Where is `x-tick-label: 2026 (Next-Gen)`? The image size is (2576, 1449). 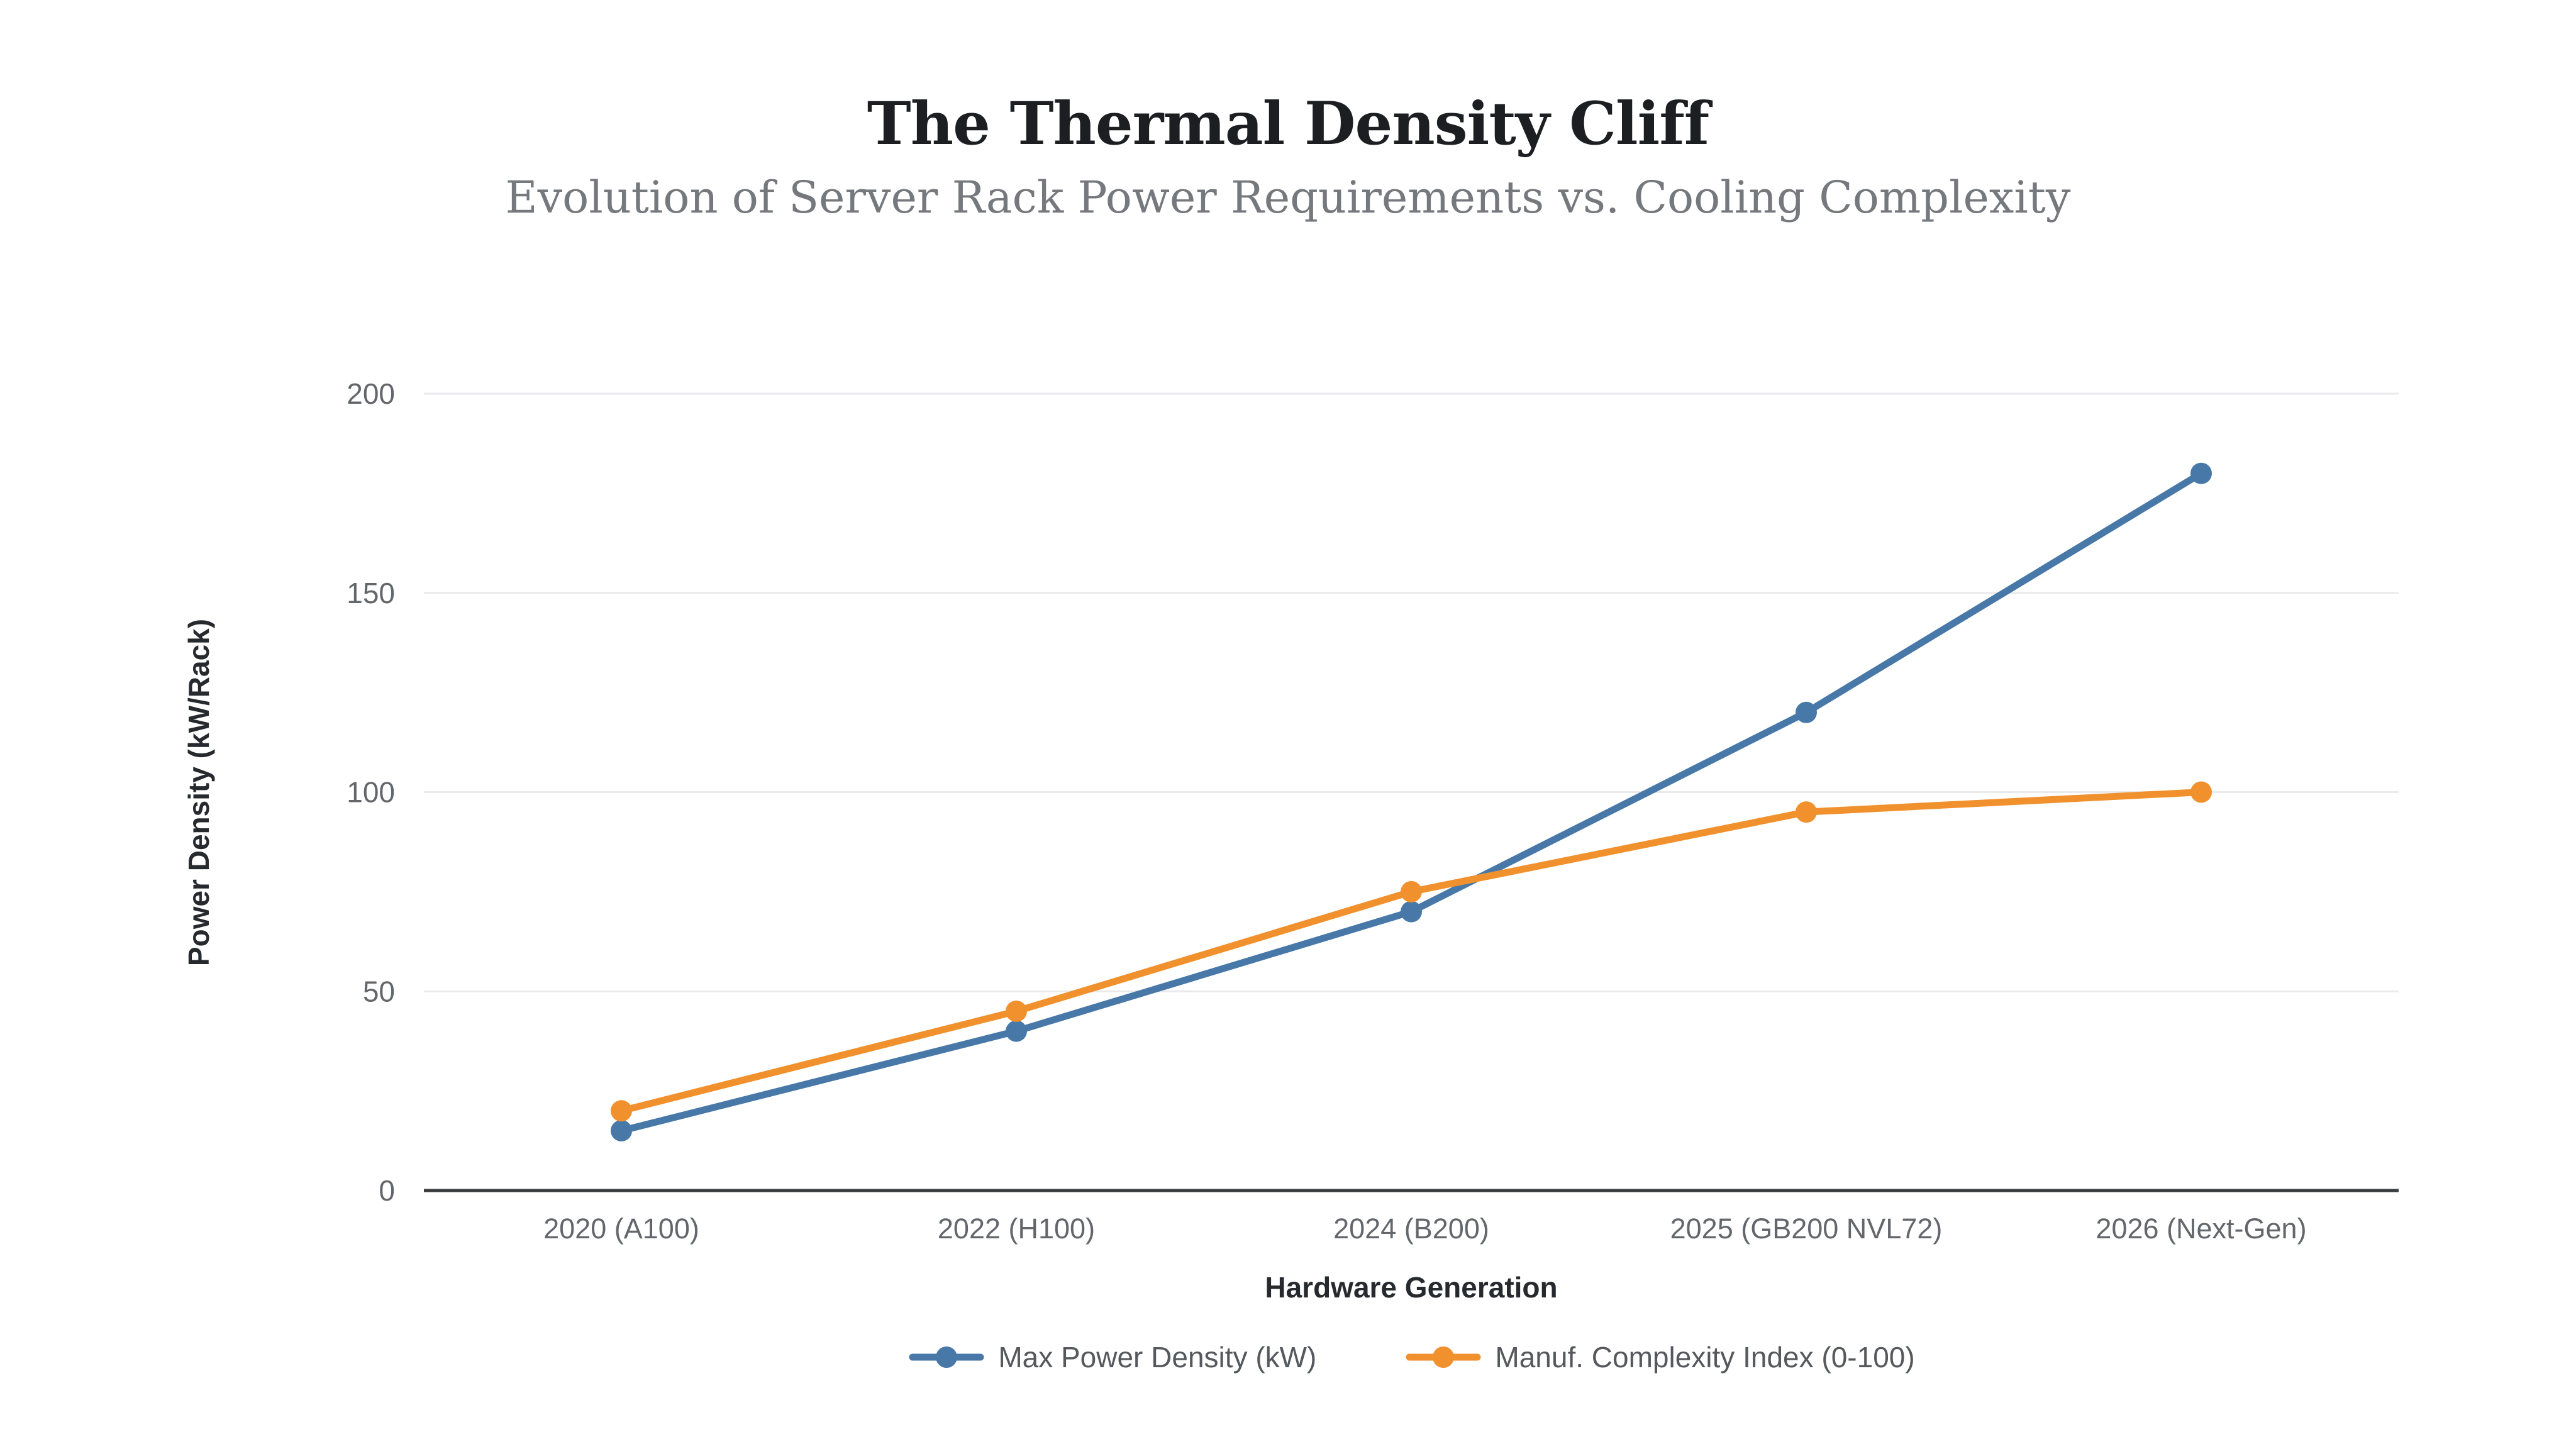
x-tick-label: 2026 (Next-Gen) is located at coordinates (2201, 1229).